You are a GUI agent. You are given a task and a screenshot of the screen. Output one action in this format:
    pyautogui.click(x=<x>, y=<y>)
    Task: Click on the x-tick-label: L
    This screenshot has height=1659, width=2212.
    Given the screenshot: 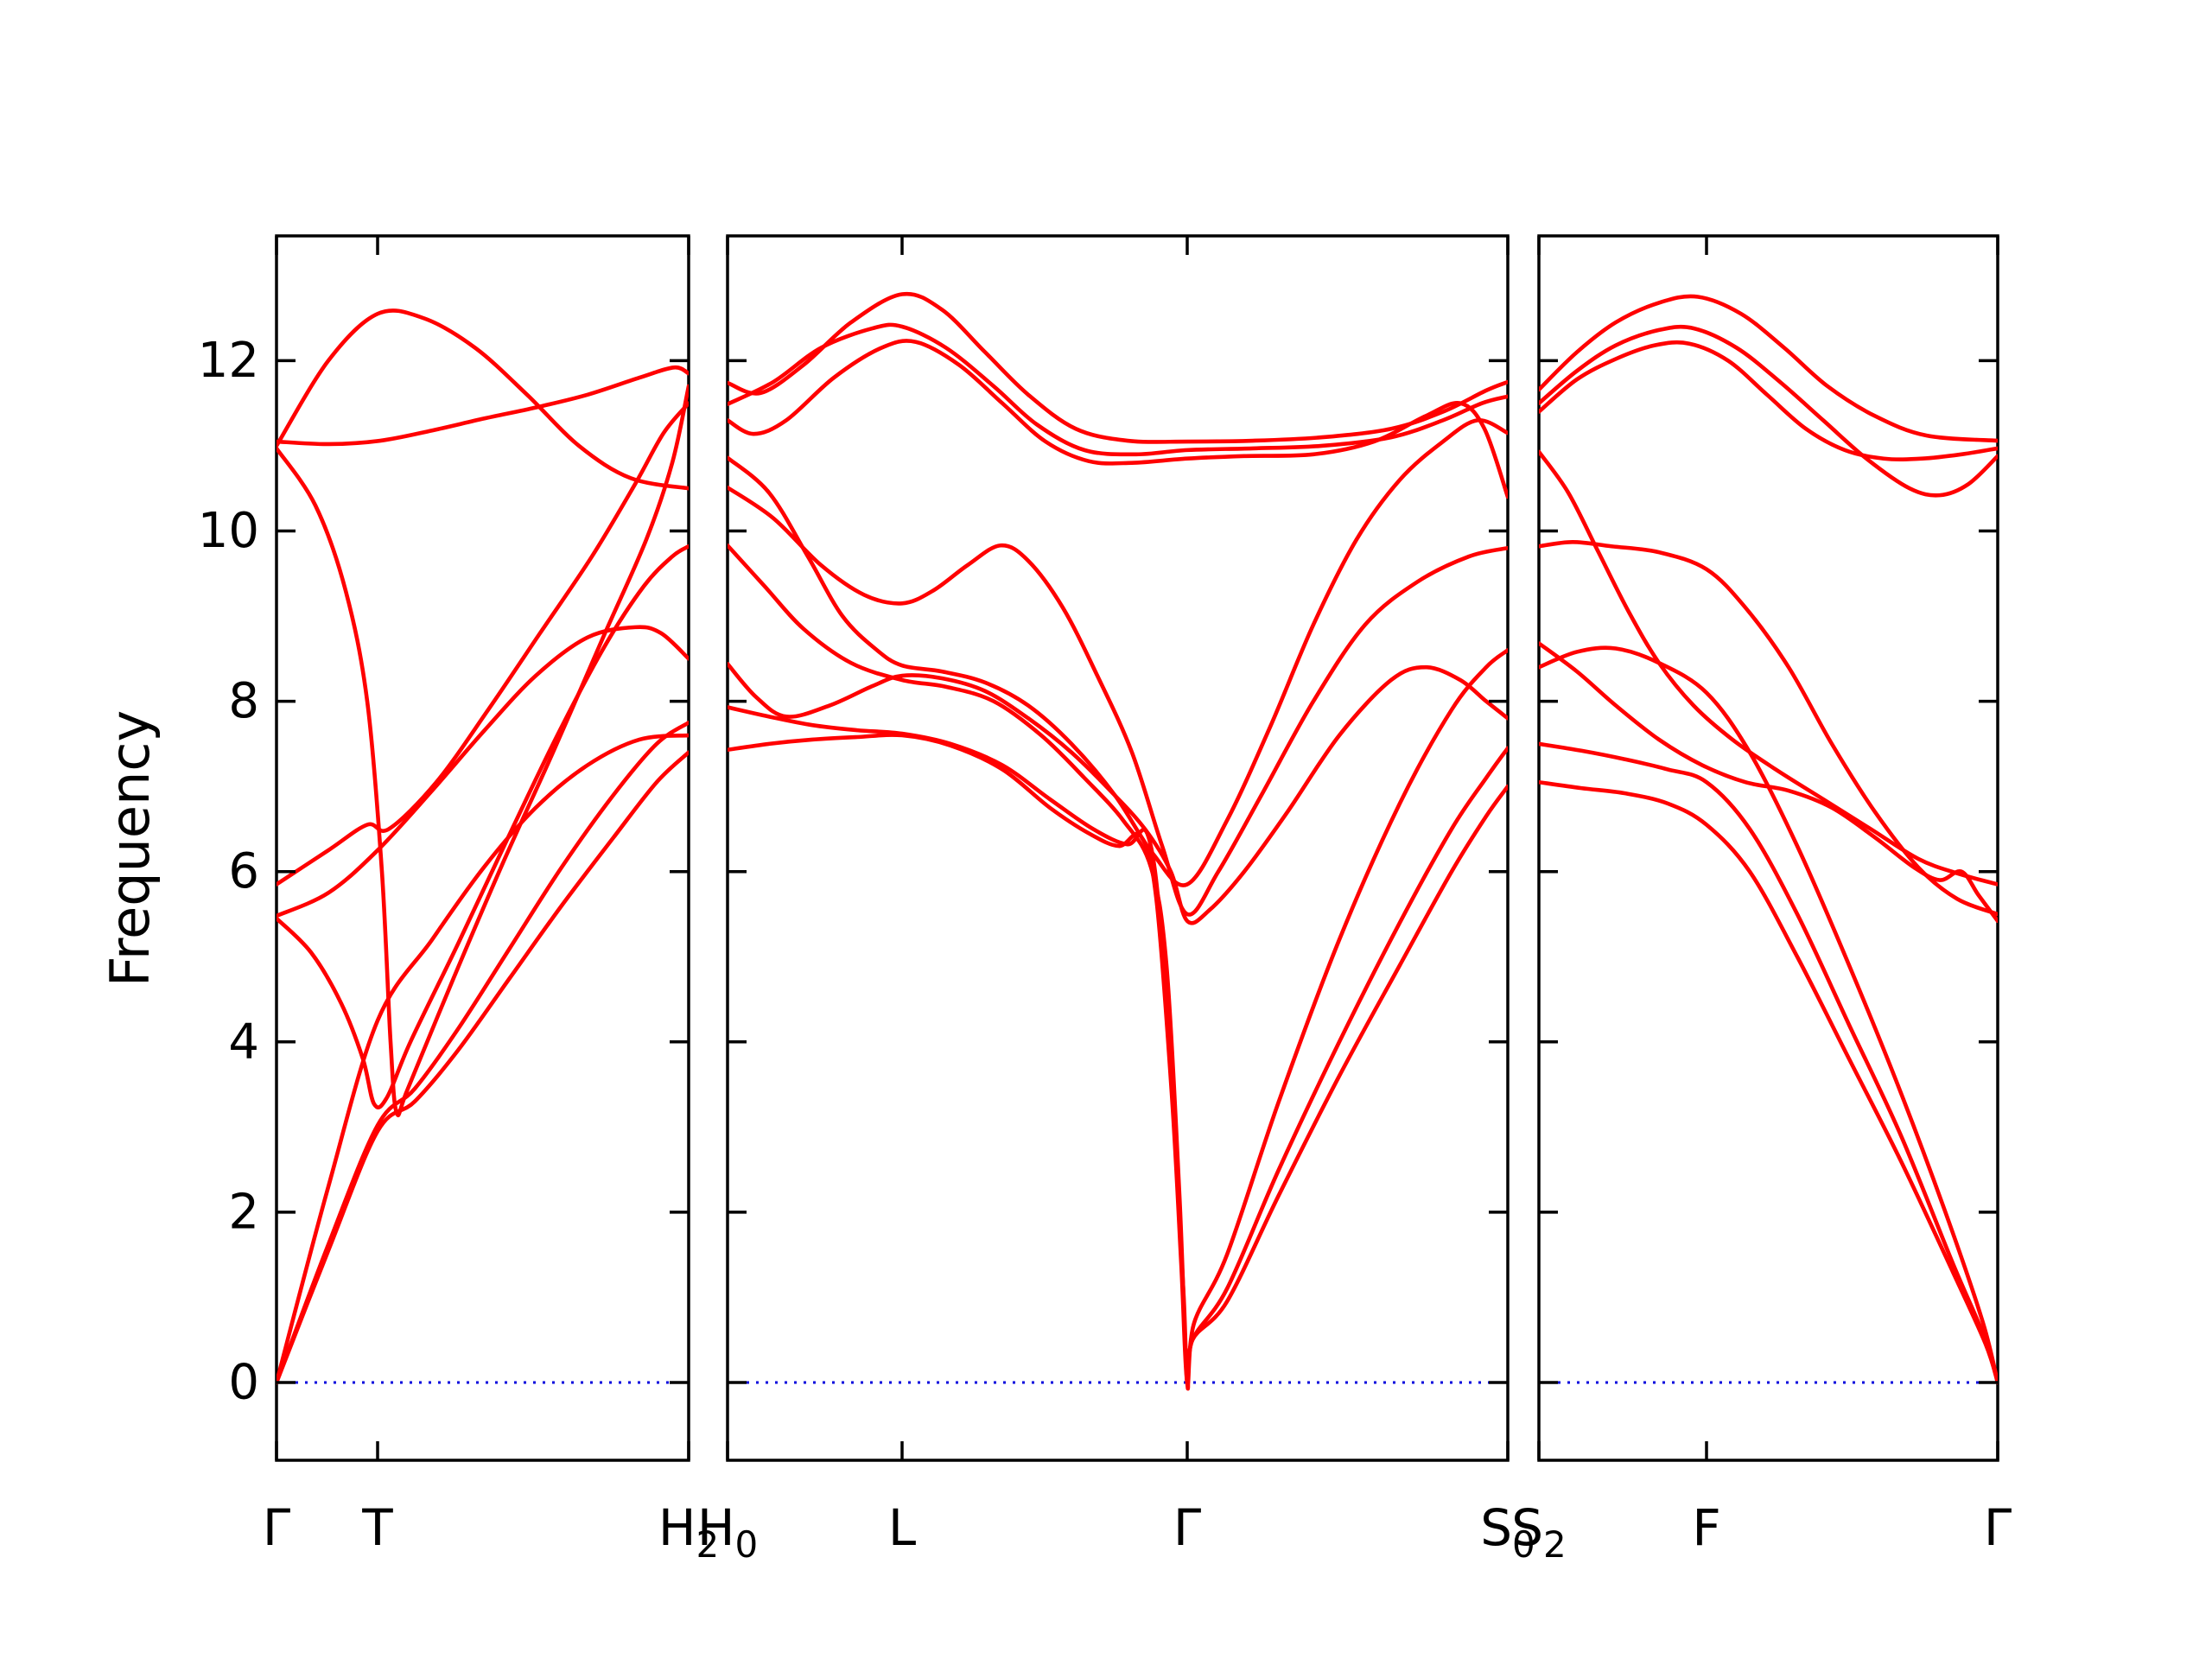 What is the action you would take?
    pyautogui.click(x=902, y=1527)
    